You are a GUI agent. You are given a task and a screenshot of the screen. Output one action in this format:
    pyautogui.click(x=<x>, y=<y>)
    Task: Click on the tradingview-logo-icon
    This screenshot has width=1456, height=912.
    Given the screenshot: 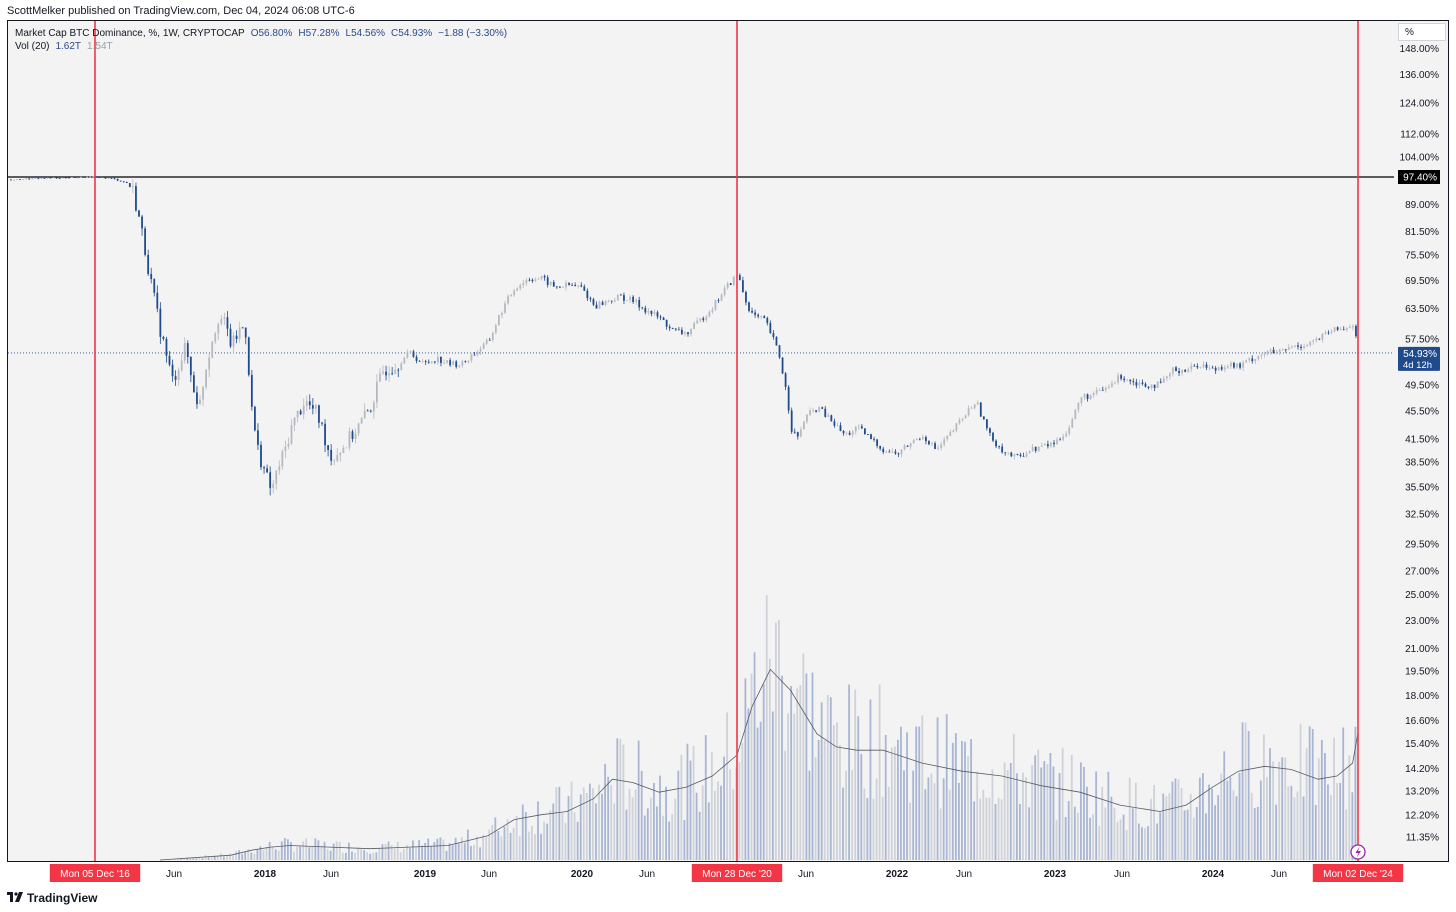 What is the action you would take?
    pyautogui.click(x=15, y=898)
    